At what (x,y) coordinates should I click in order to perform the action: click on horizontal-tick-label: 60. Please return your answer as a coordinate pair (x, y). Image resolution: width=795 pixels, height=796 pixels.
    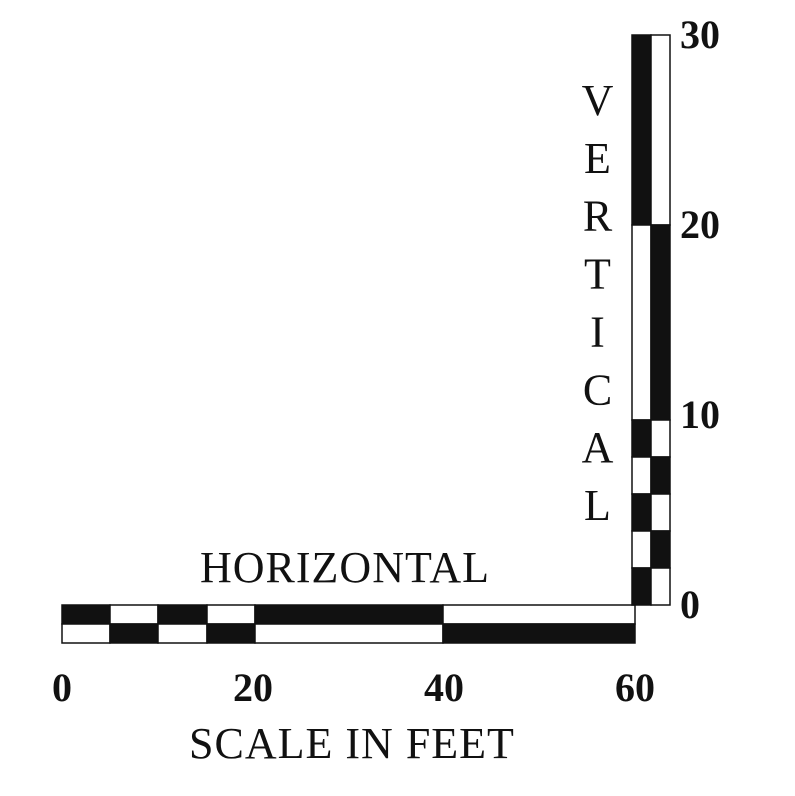
    Looking at the image, I should click on (635, 687).